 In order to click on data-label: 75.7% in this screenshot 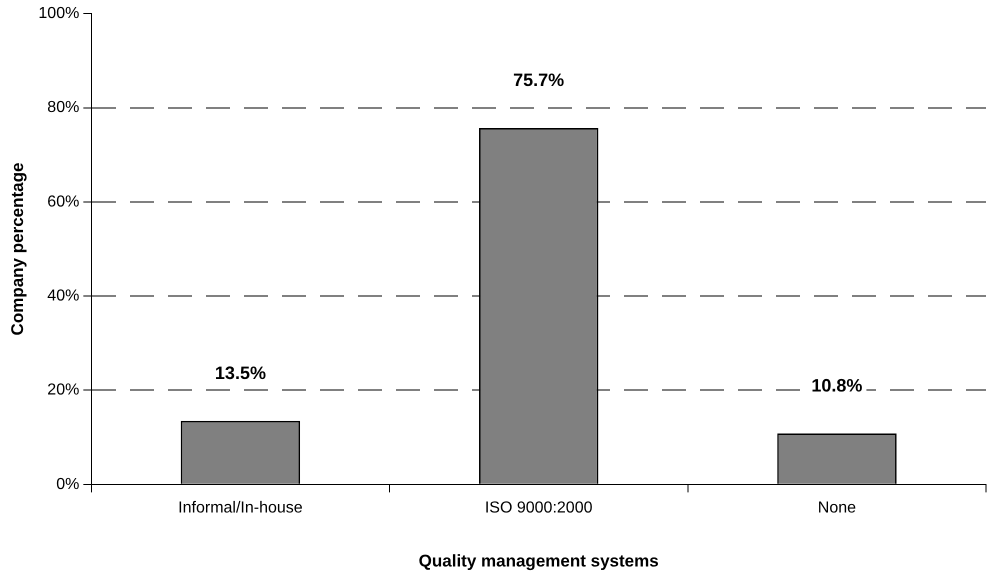, I will do `click(538, 80)`.